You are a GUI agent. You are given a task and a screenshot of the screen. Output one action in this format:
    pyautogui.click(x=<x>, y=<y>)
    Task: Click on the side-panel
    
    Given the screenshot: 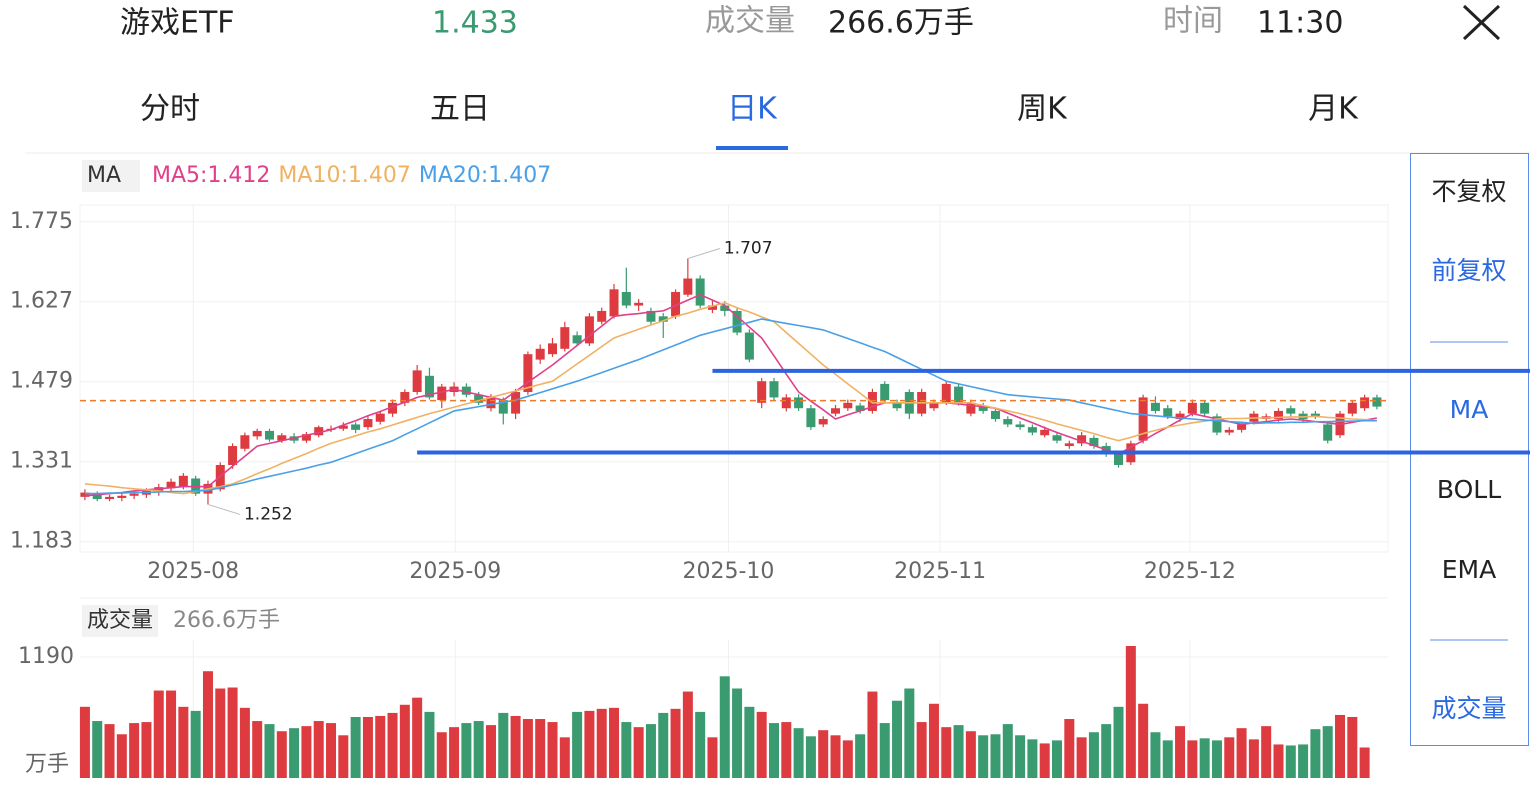 What is the action you would take?
    pyautogui.click(x=1469, y=449)
    